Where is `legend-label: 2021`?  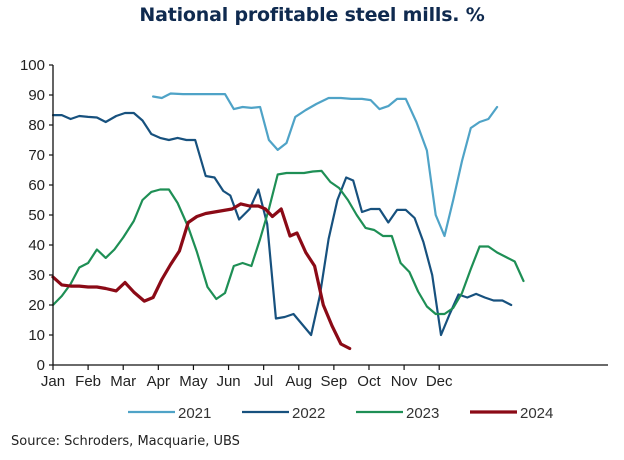 legend-label: 2021 is located at coordinates (194, 413).